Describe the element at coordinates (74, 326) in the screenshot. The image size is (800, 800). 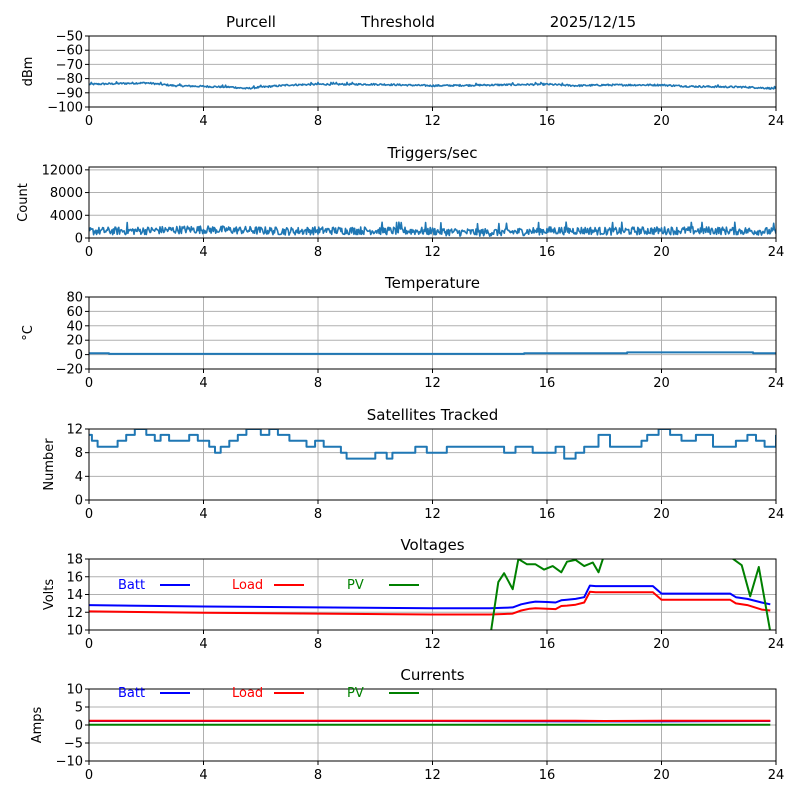
I see `y-tick-label: 40` at that location.